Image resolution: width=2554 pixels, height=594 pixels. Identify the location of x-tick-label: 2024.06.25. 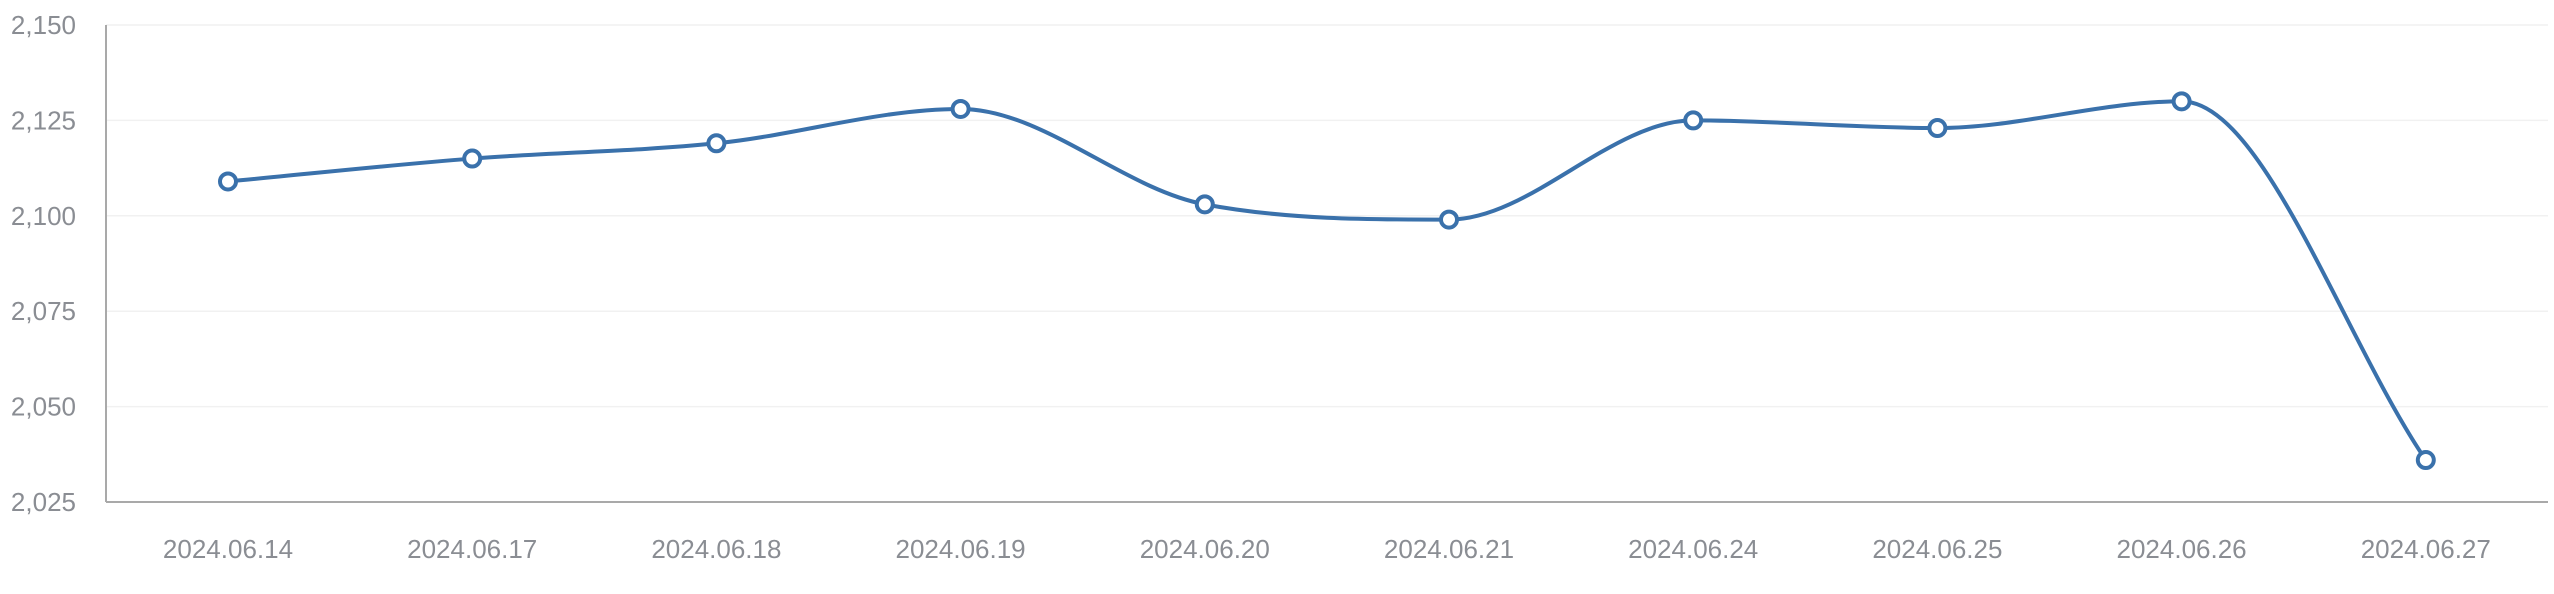
(1937, 549).